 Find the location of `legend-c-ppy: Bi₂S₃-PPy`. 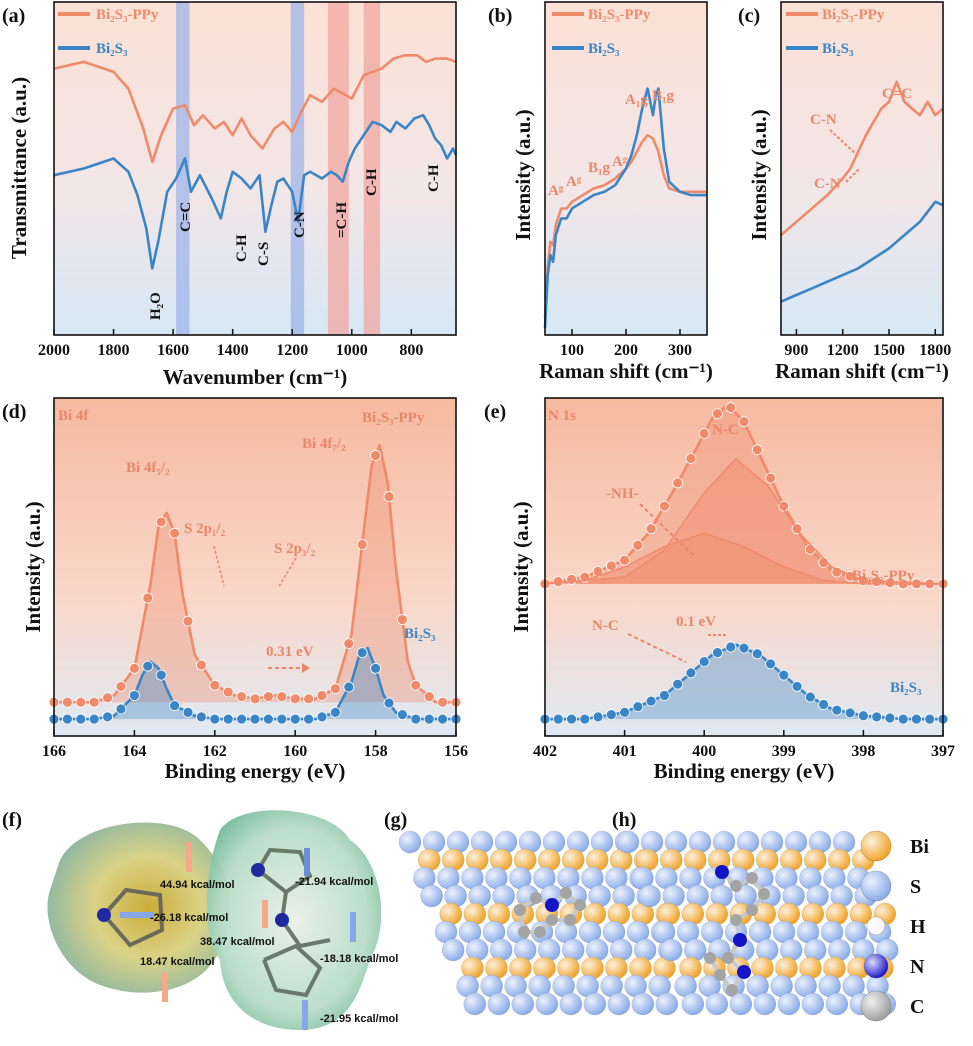

legend-c-ppy: Bi₂S₃-PPy is located at coordinates (853, 15).